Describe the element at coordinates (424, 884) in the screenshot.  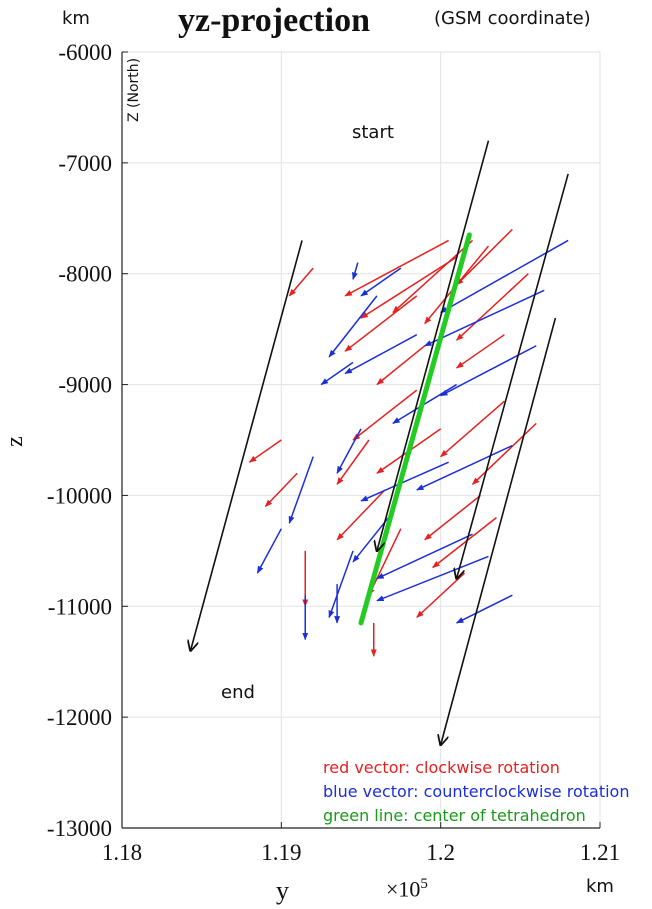
I see `x-exponent-power: 5` at that location.